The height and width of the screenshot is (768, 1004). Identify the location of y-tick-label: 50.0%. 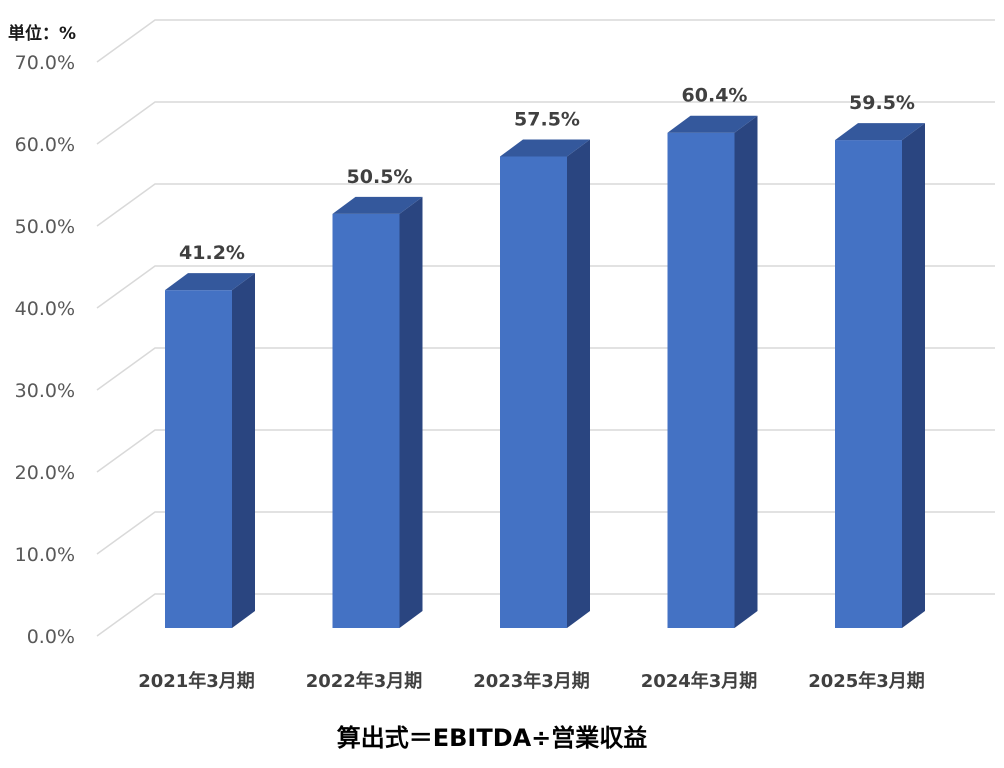
(45, 227).